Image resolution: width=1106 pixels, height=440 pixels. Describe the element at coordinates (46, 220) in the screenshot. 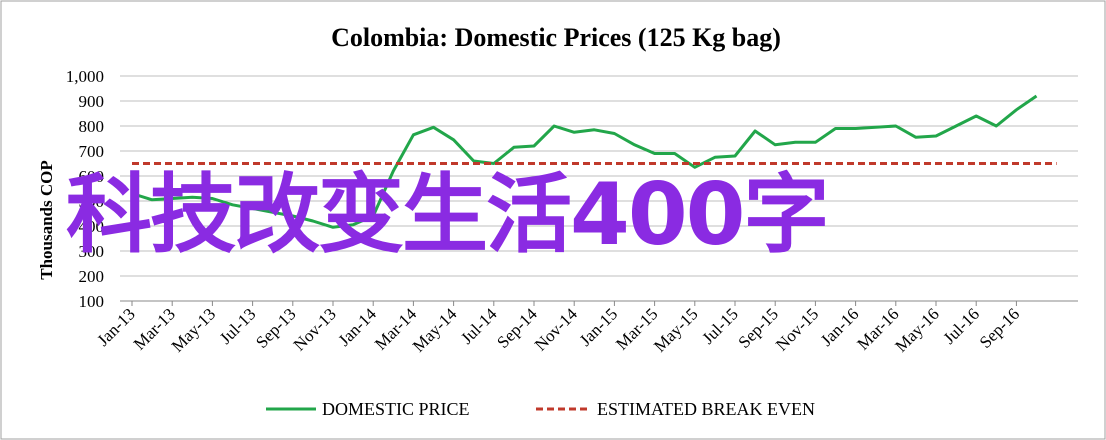

I see `y-axis-label: Thousands COP` at that location.